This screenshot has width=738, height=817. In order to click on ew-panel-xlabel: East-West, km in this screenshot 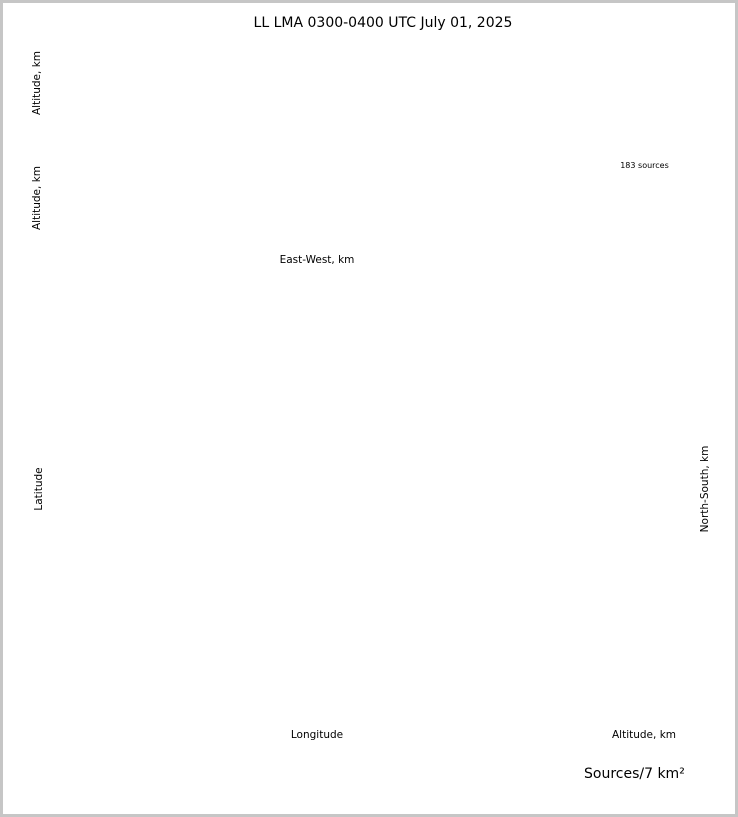, I will do `click(317, 260)`.